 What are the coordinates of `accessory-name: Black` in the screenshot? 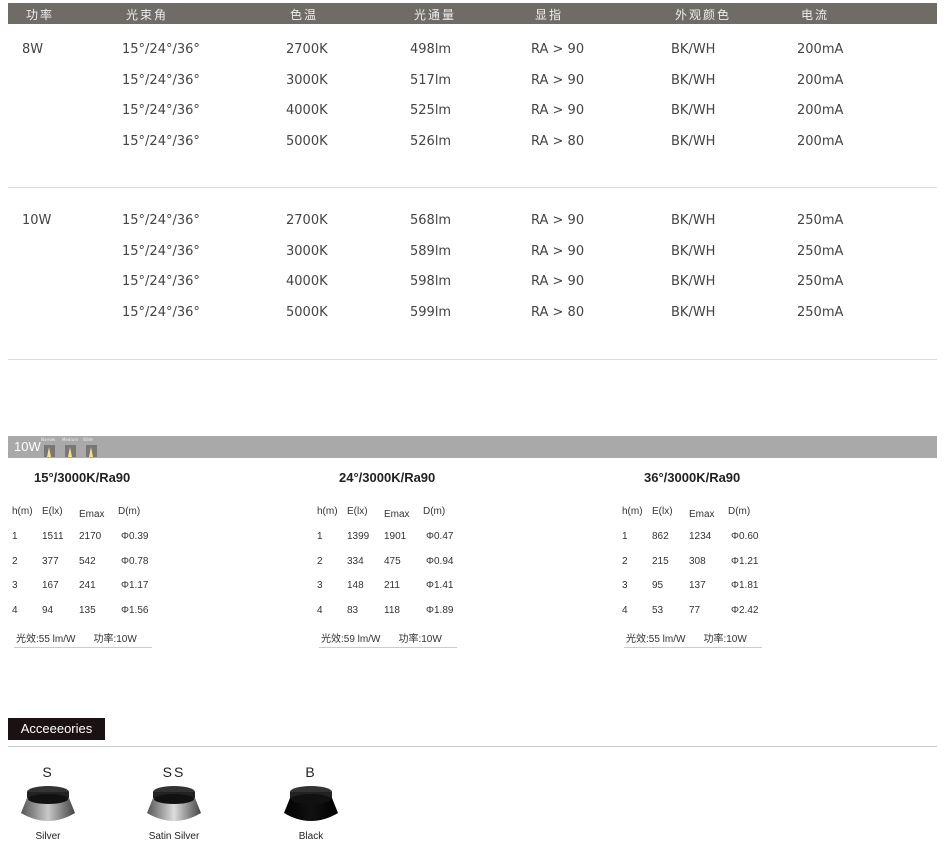 It's located at (311, 836).